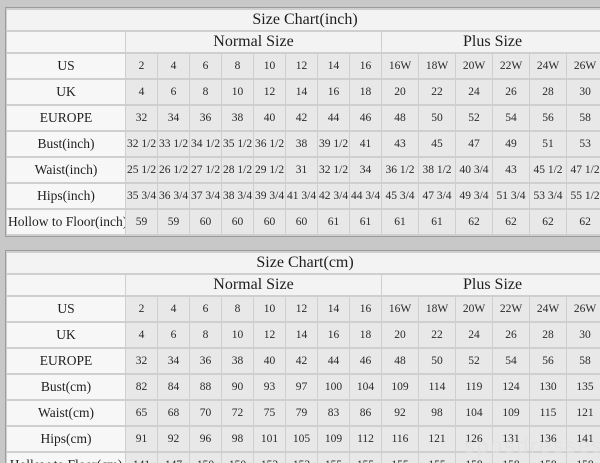 This screenshot has height=463, width=600. What do you see at coordinates (474, 170) in the screenshot?
I see `size-value-cell: 40 3/4` at bounding box center [474, 170].